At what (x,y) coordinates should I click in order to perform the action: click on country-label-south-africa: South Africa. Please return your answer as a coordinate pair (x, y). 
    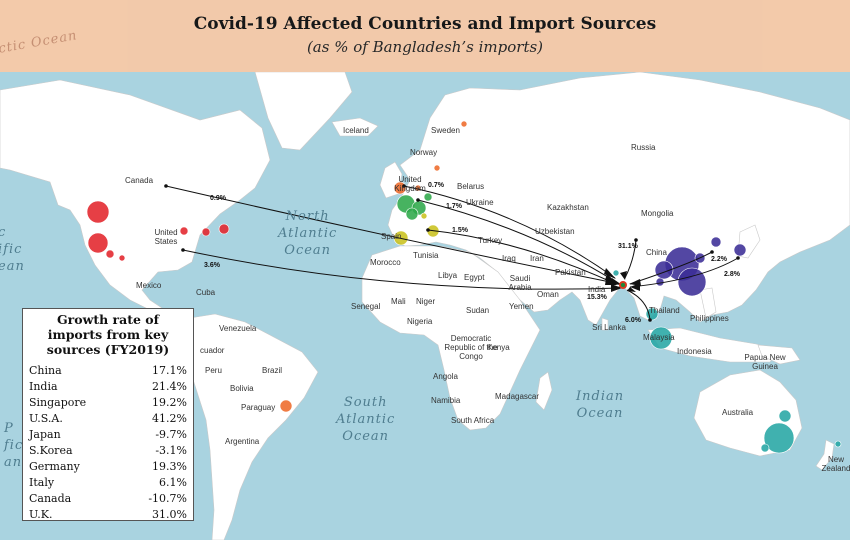
    Looking at the image, I should click on (473, 420).